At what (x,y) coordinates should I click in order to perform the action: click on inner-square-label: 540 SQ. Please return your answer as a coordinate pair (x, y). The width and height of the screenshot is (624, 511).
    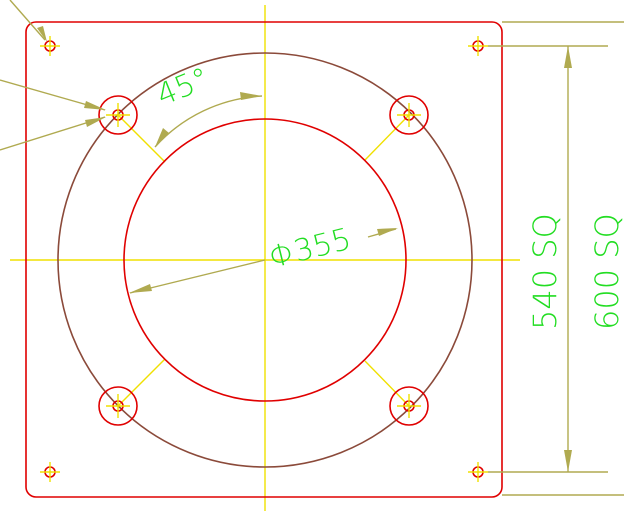
    Looking at the image, I should click on (545, 271).